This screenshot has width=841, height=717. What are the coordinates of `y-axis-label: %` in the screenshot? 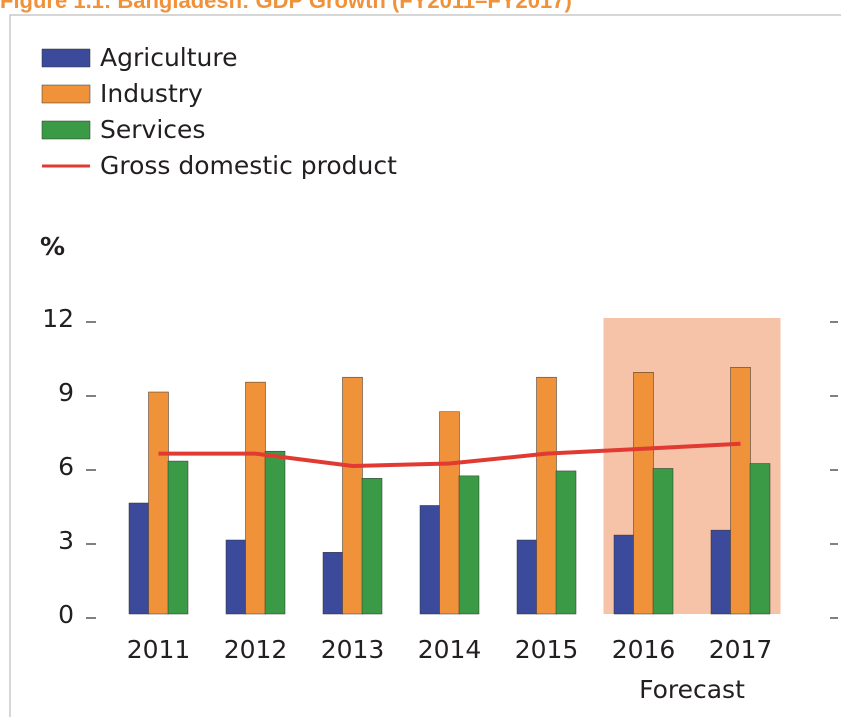 It's located at (52, 246).